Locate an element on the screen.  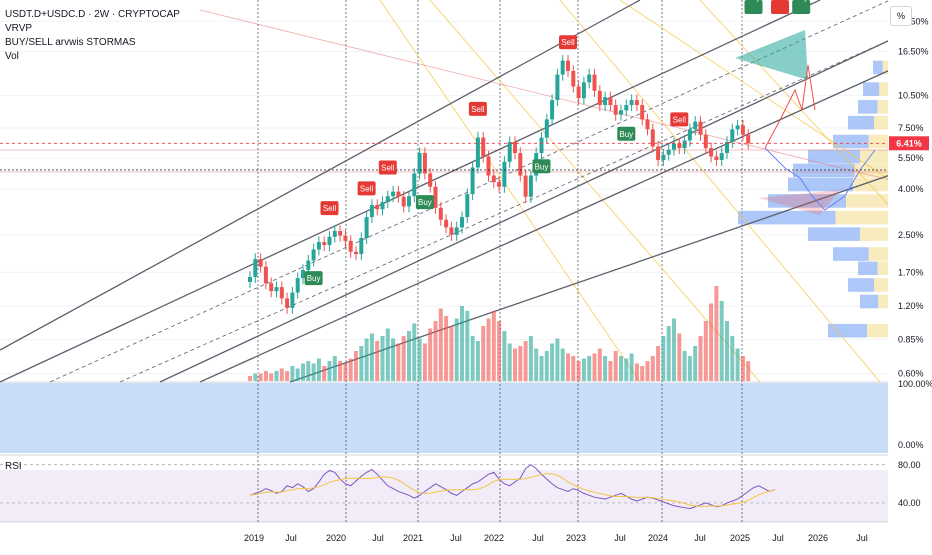
fib-line is located at coordinates (770, 100).